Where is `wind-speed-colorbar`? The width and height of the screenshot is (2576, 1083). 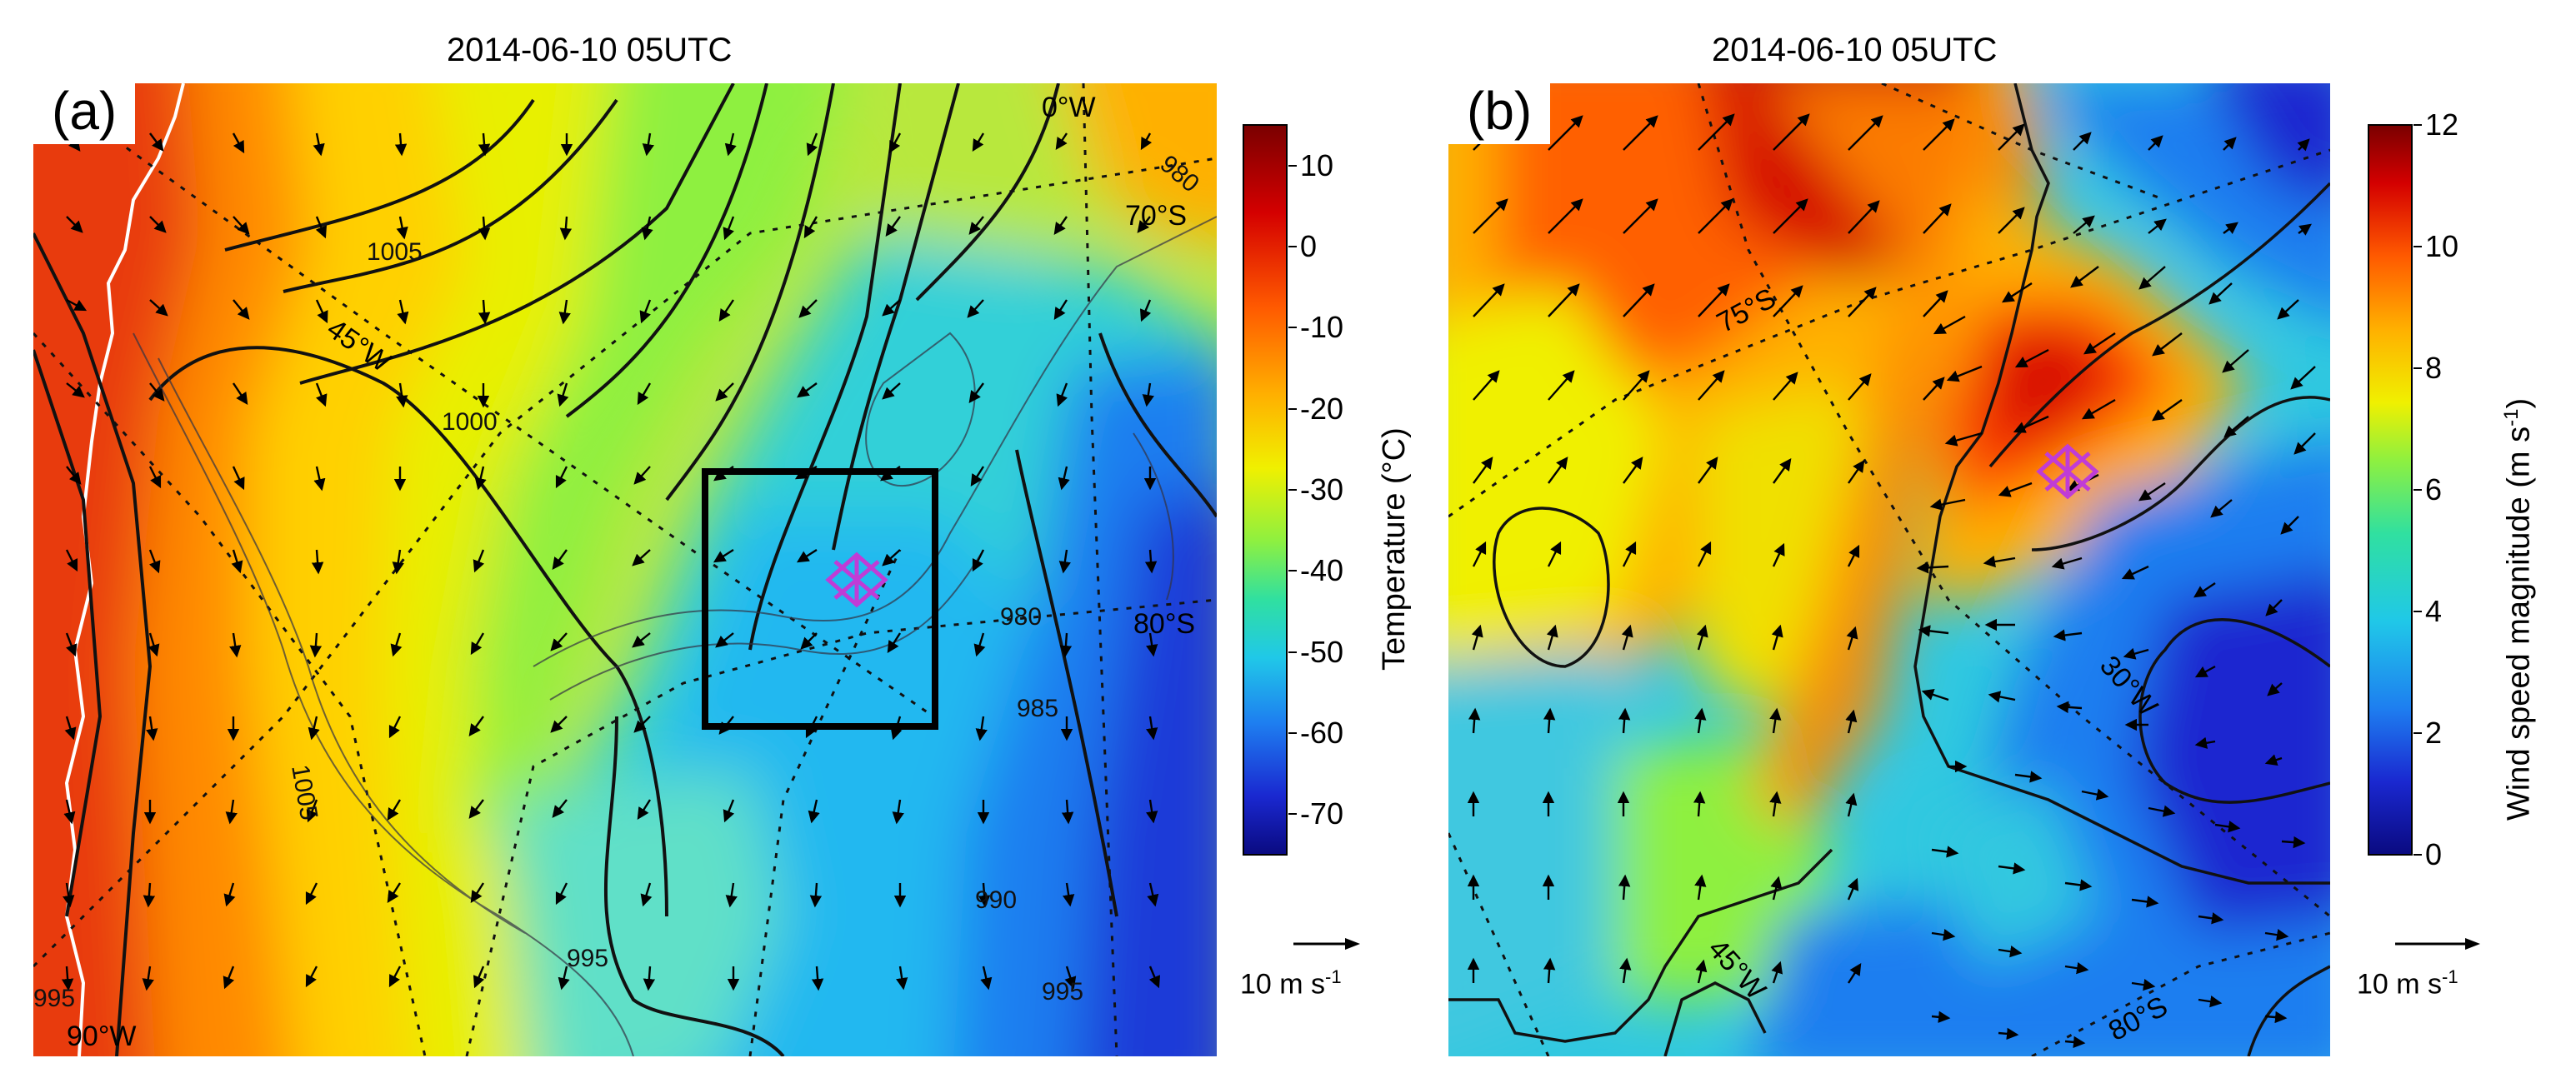
wind-speed-colorbar is located at coordinates (2390, 490).